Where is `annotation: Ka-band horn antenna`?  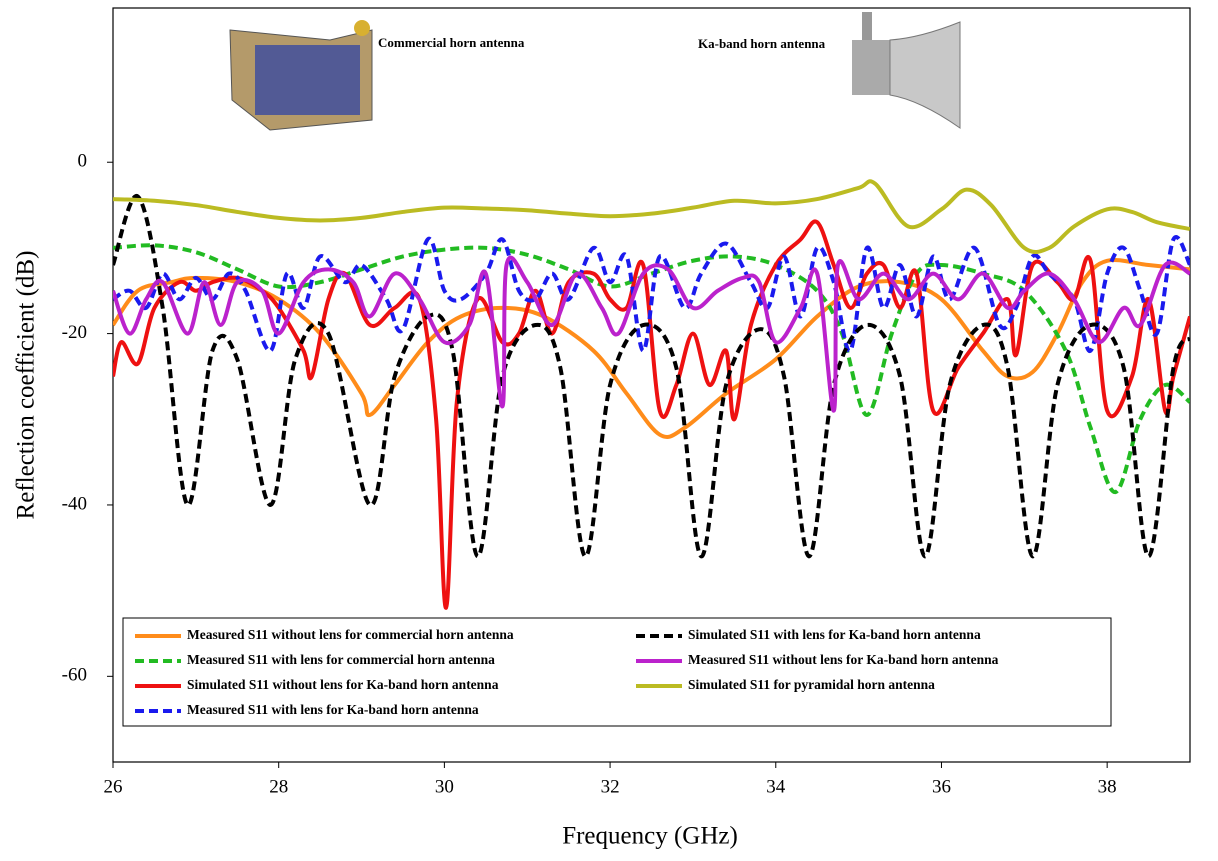 annotation: Ka-band horn antenna is located at coordinates (762, 43).